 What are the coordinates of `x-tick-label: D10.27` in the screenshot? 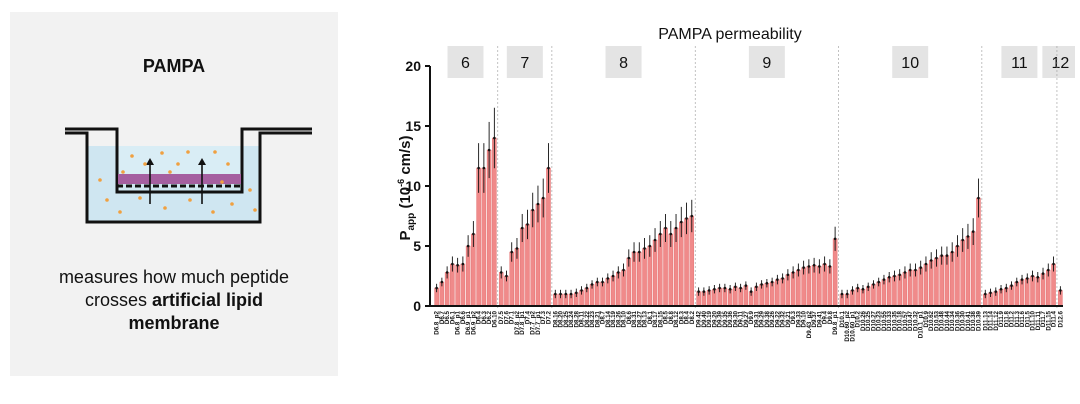 It's located at (873, 320).